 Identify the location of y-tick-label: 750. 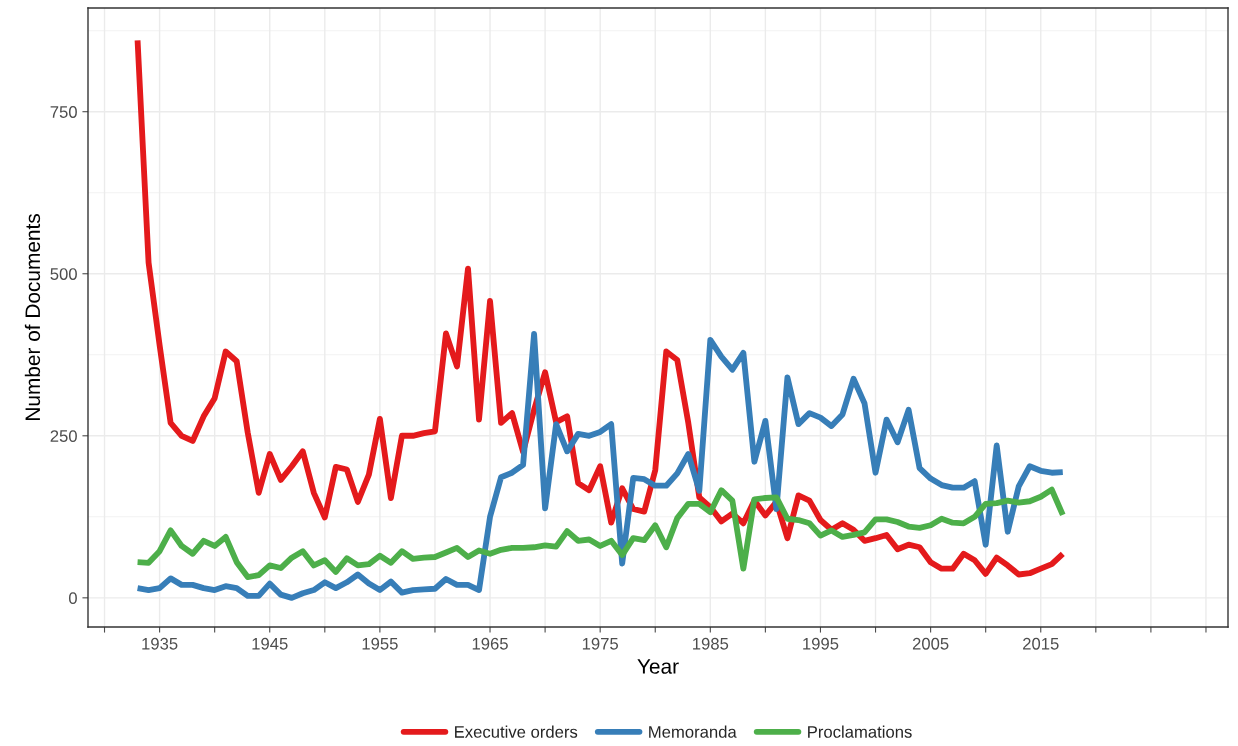
(63, 112).